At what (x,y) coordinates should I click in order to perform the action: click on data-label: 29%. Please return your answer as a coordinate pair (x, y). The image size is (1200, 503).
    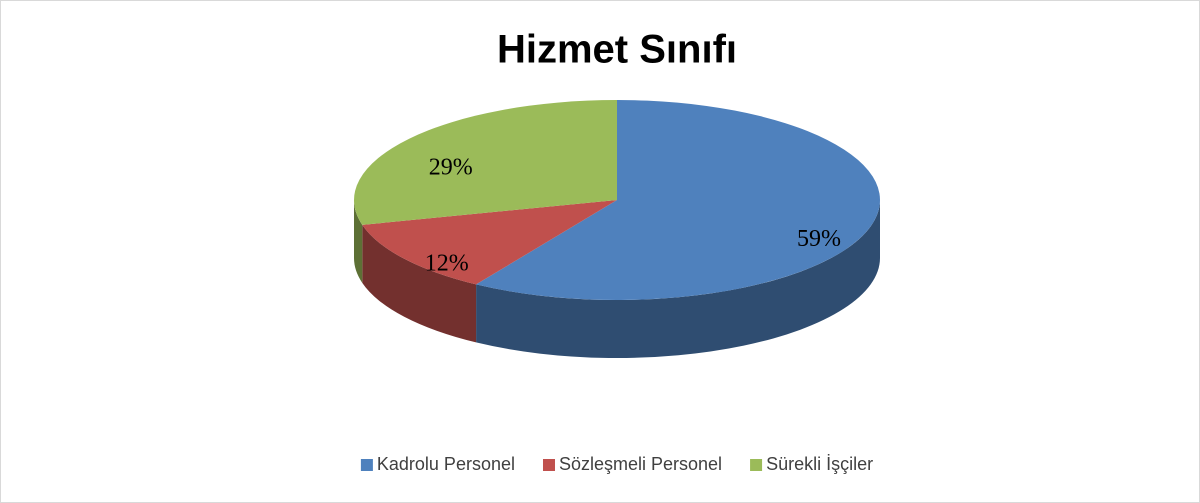
    Looking at the image, I should click on (451, 167).